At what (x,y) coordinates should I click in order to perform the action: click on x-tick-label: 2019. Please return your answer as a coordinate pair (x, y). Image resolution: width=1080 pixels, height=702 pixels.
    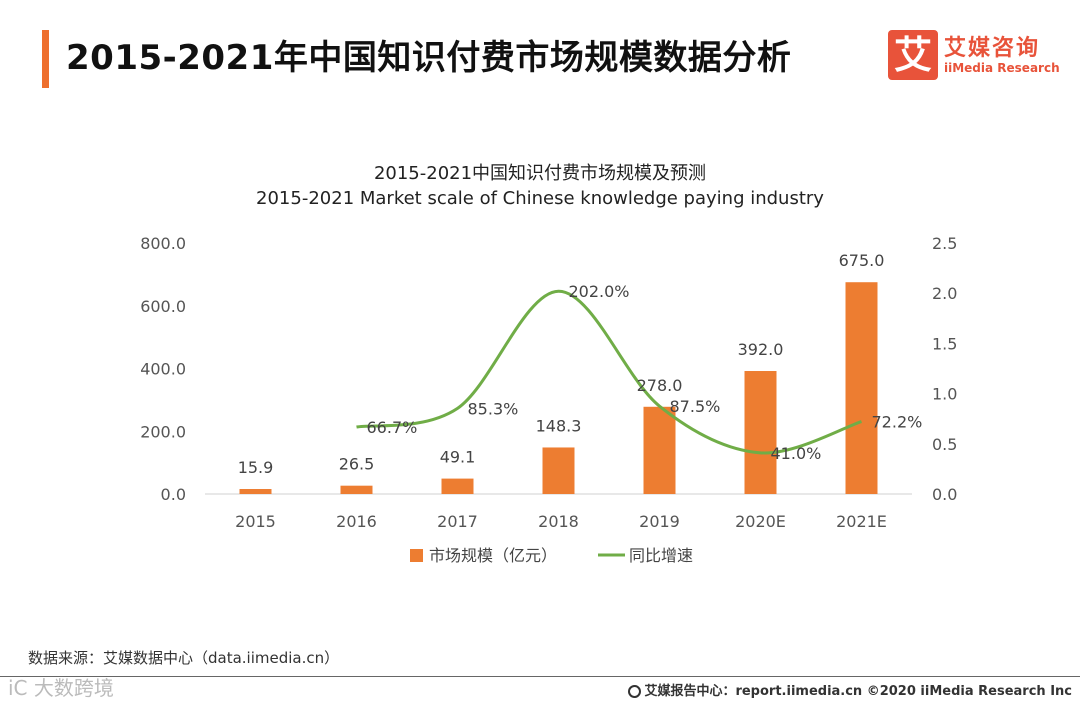
    Looking at the image, I should click on (659, 521).